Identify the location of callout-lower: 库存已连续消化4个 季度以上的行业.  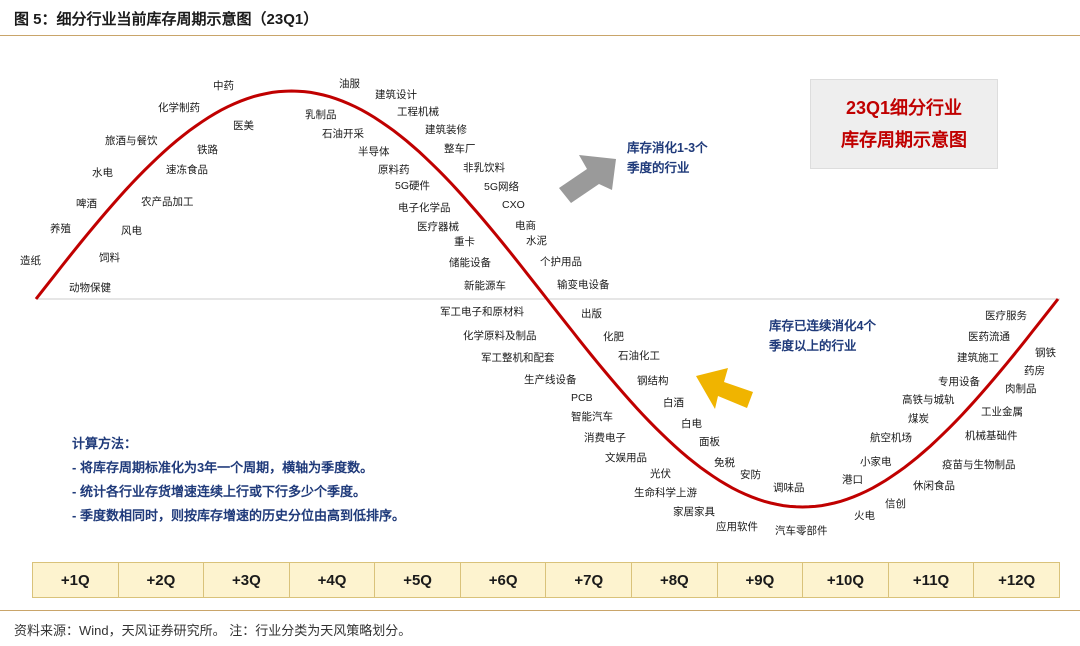
(822, 336).